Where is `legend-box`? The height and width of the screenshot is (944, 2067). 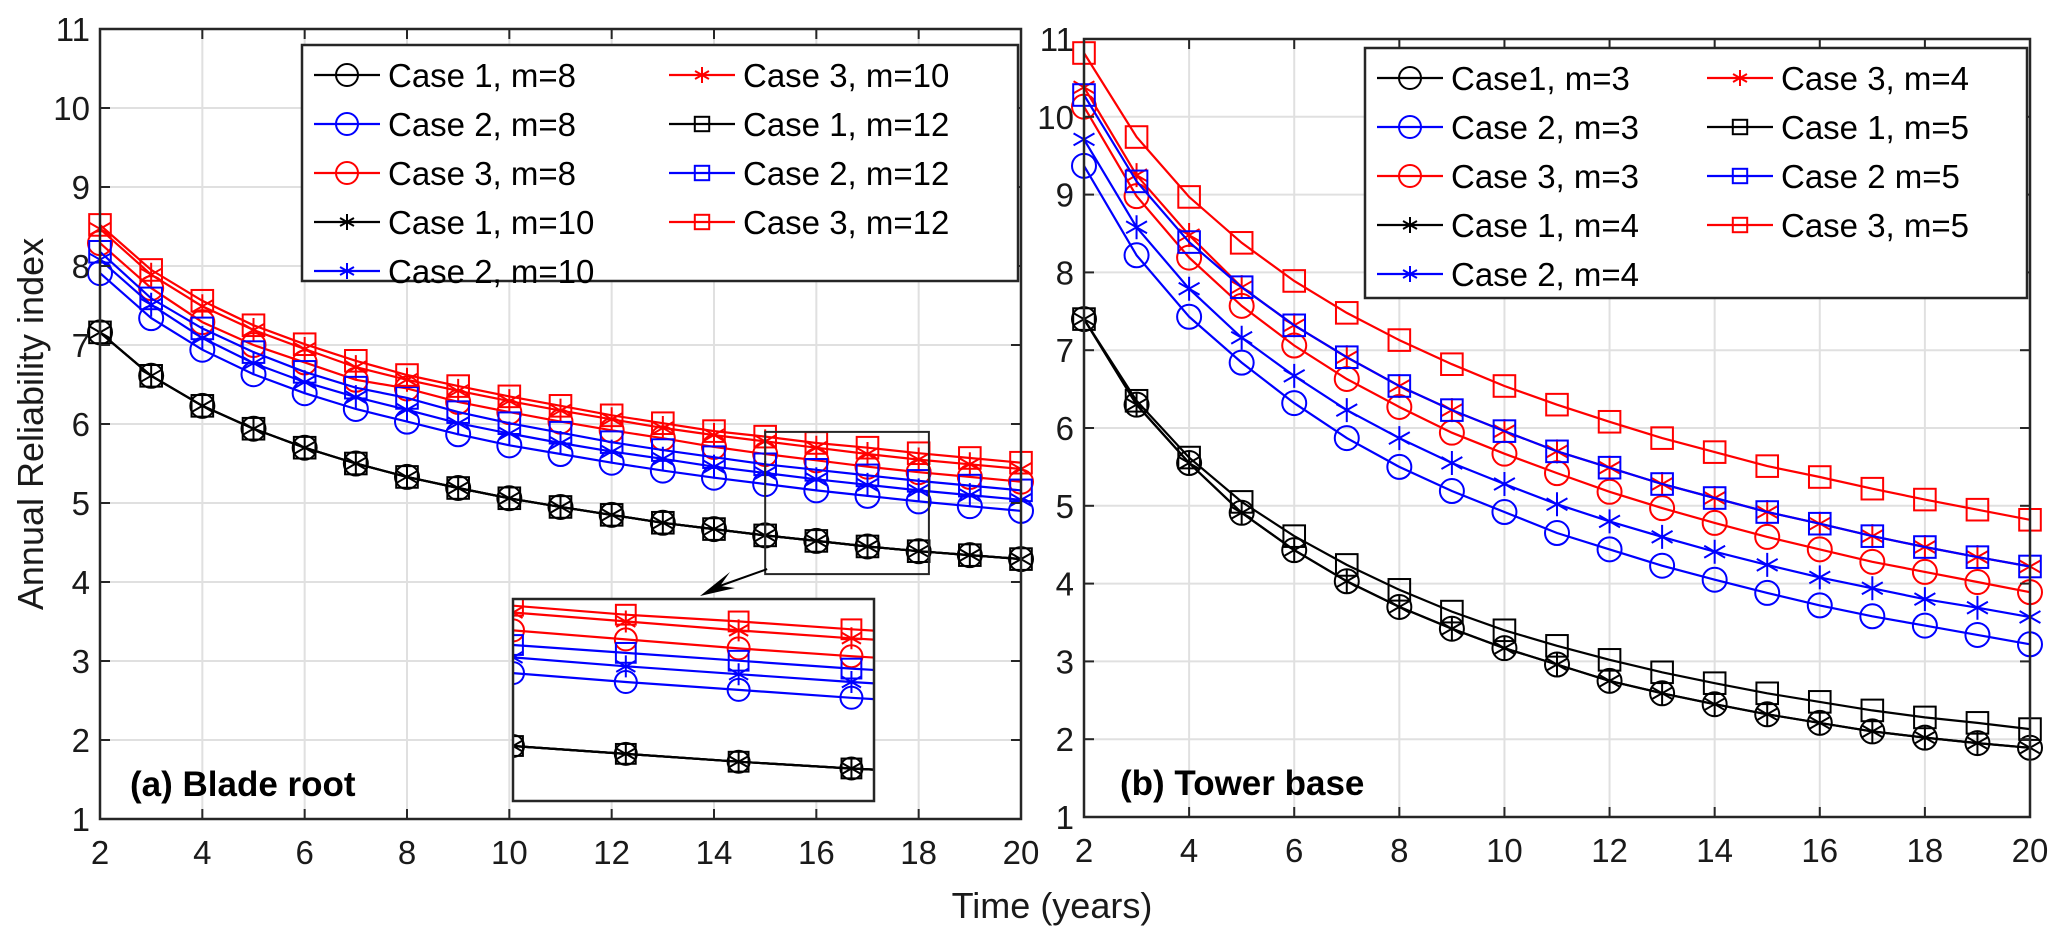
legend-box is located at coordinates (660, 163).